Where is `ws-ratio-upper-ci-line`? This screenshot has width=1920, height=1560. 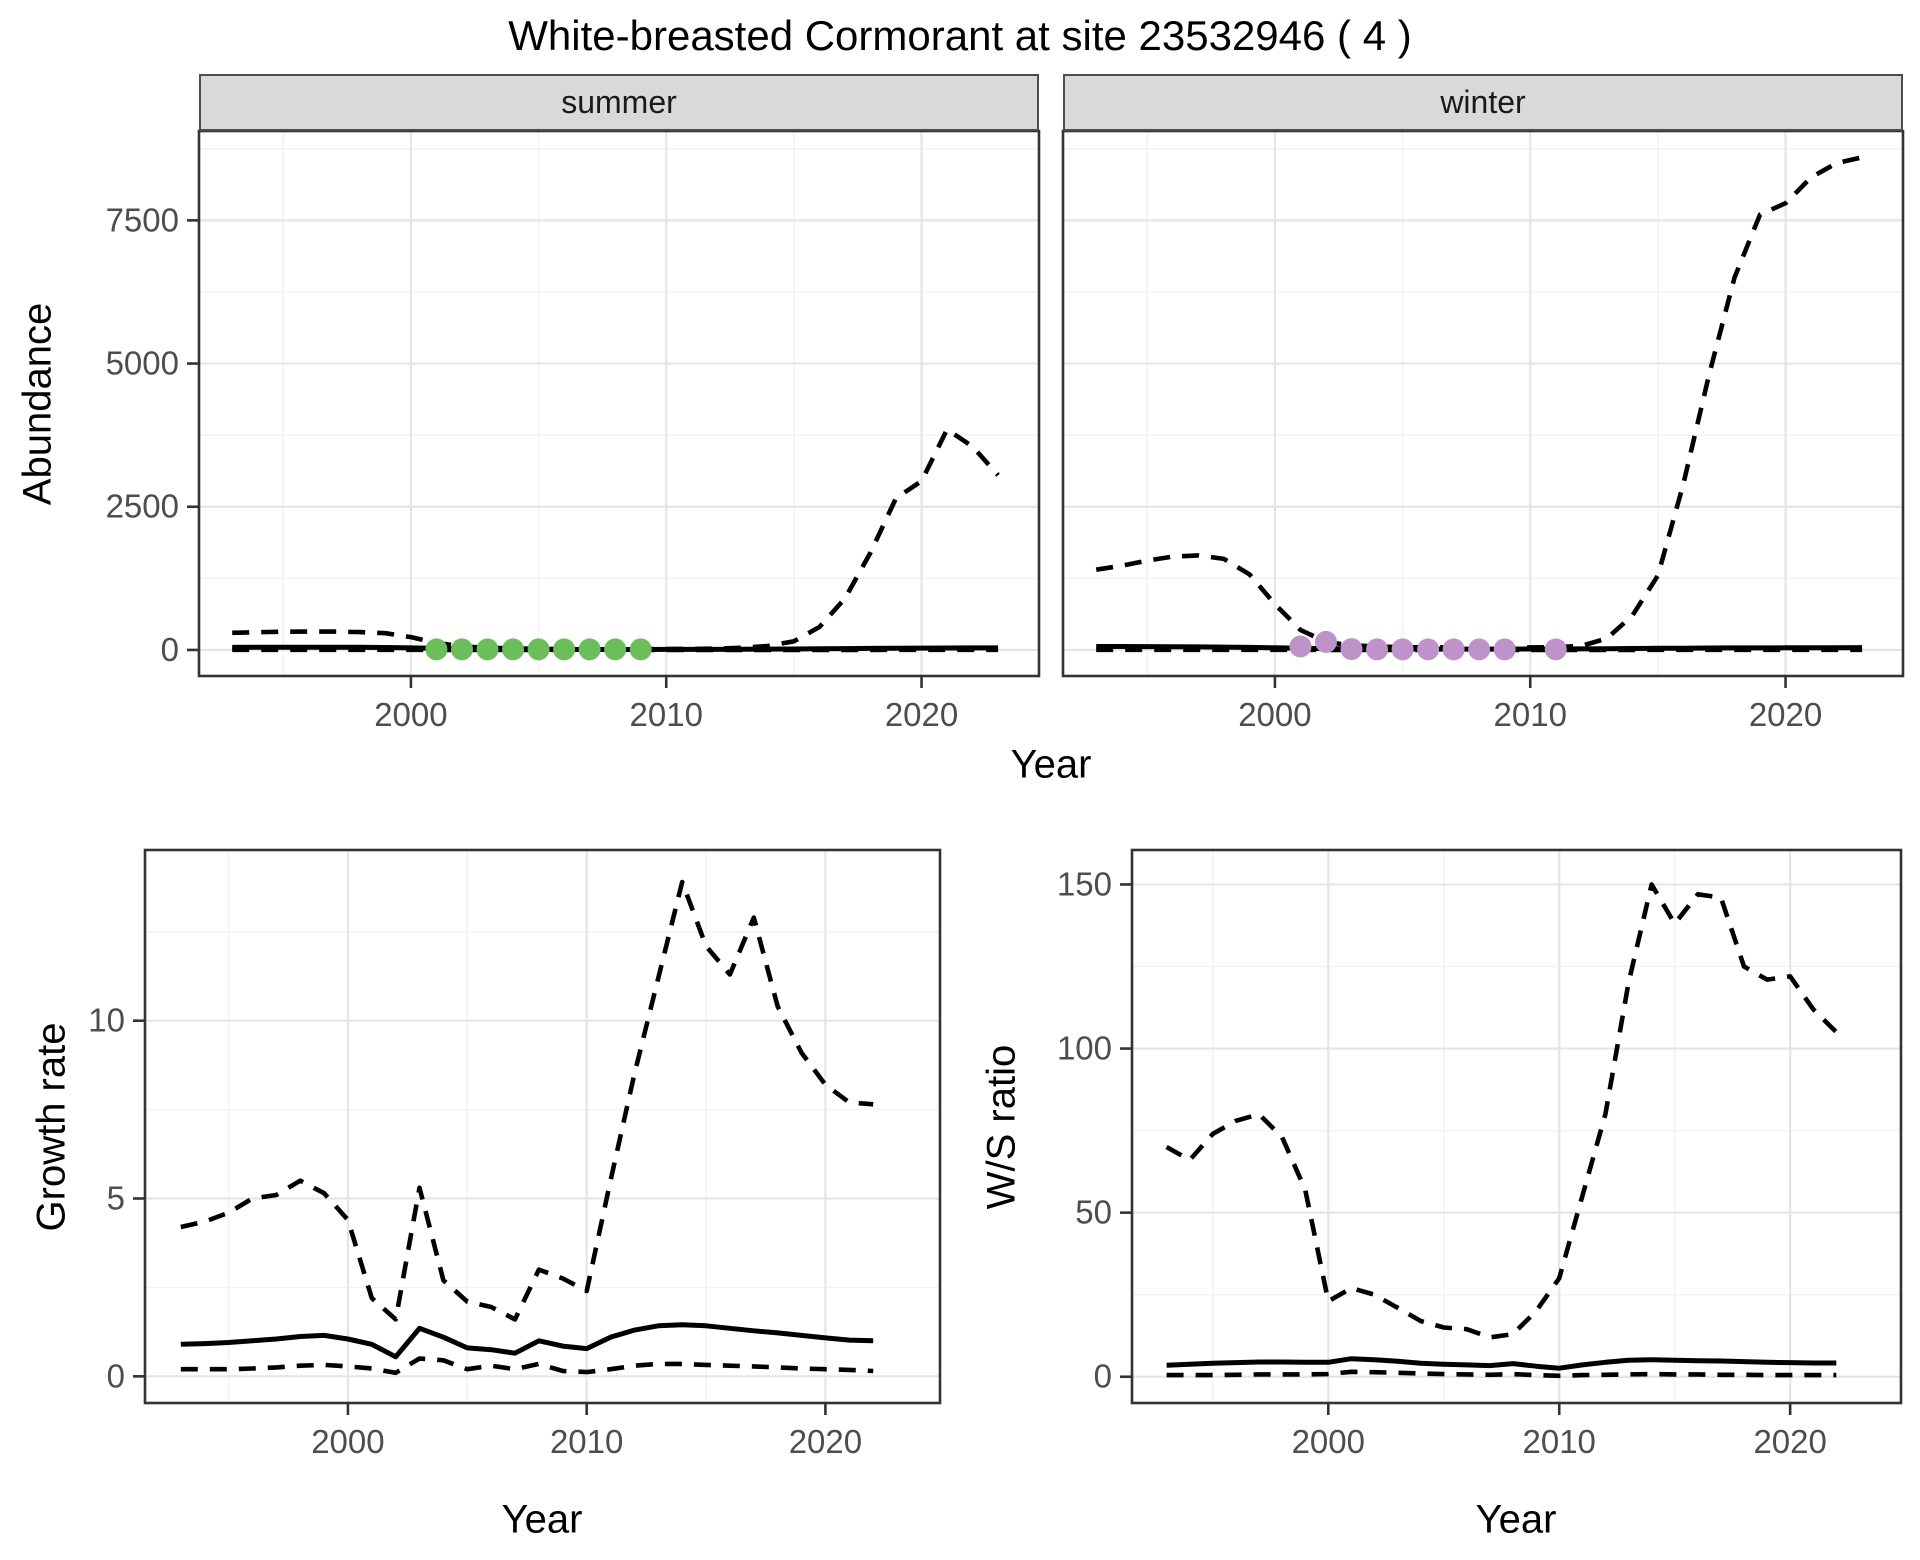
ws-ratio-upper-ci-line is located at coordinates (1501, 1111).